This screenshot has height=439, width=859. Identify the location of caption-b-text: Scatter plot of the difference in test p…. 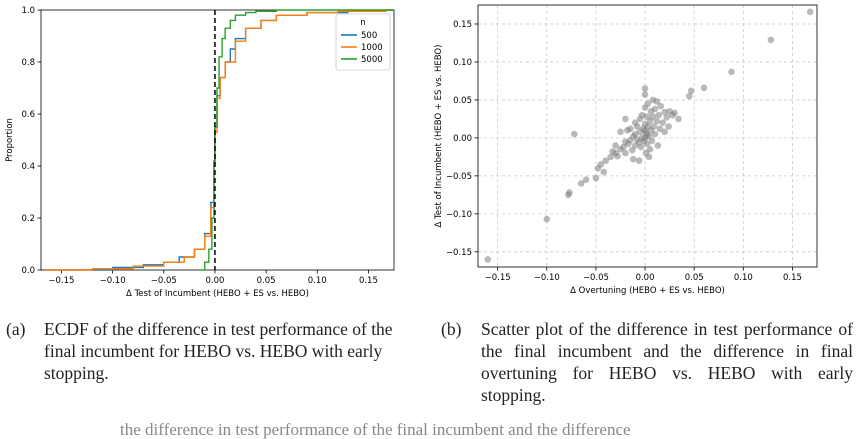
(667, 362).